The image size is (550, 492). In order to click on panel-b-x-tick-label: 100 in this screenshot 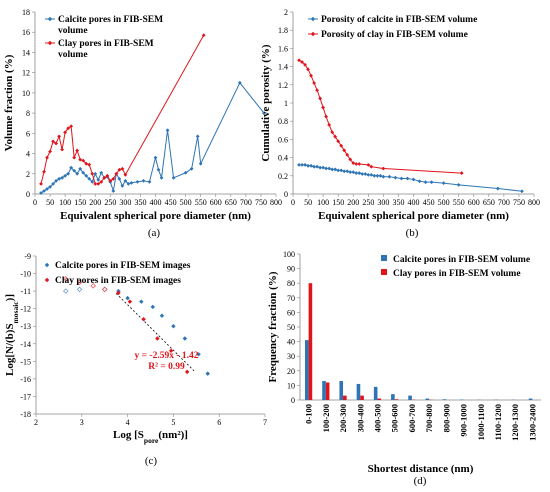, I will do `click(323, 202)`.